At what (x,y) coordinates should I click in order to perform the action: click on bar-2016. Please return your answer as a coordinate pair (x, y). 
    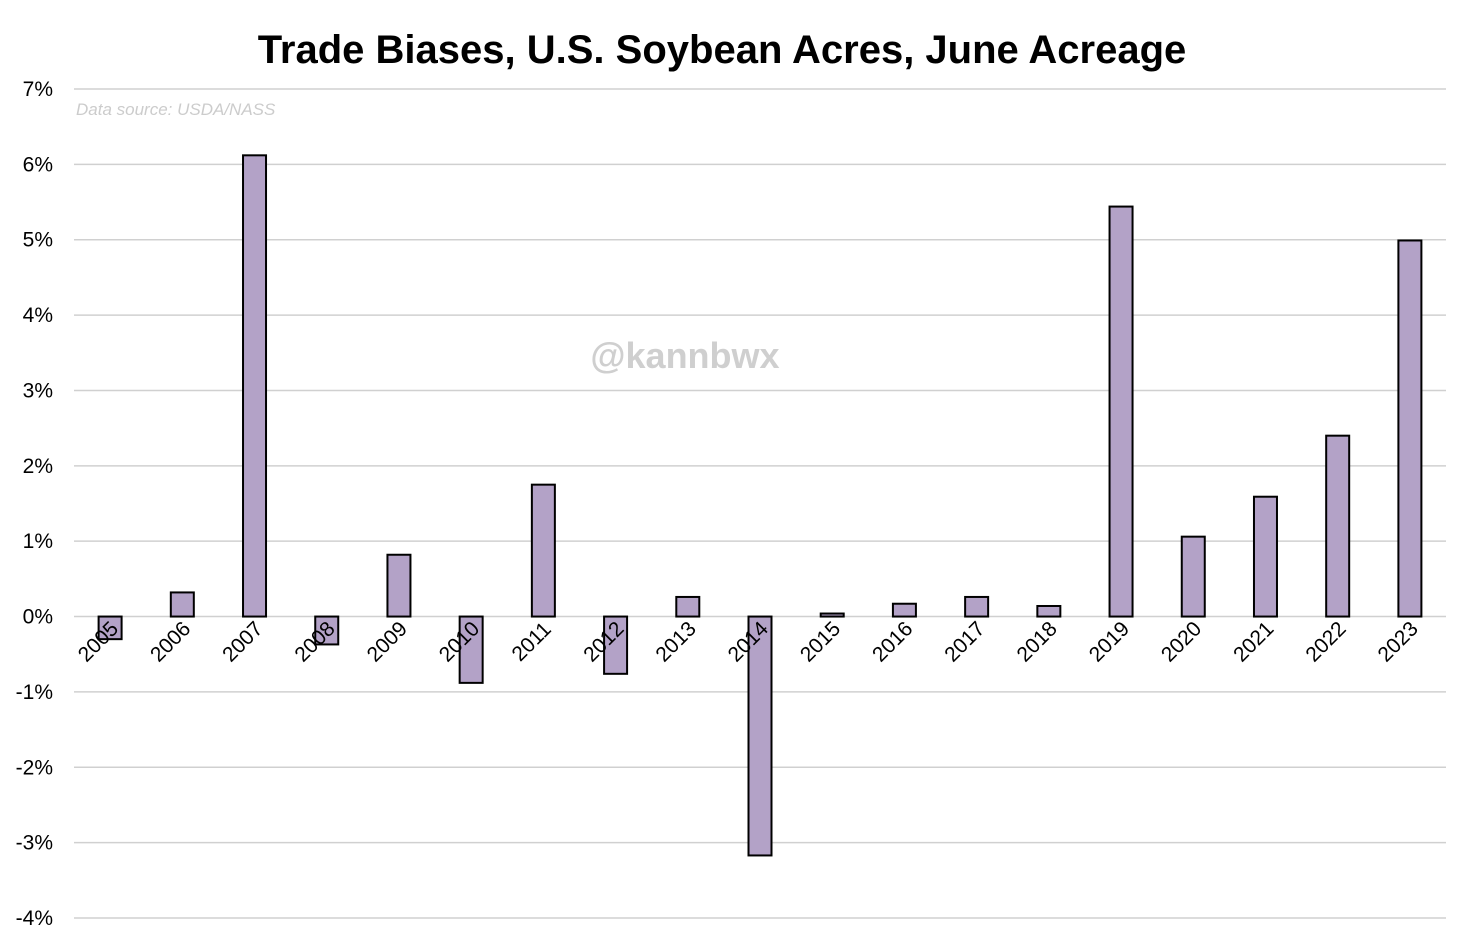
    Looking at the image, I should click on (904, 610).